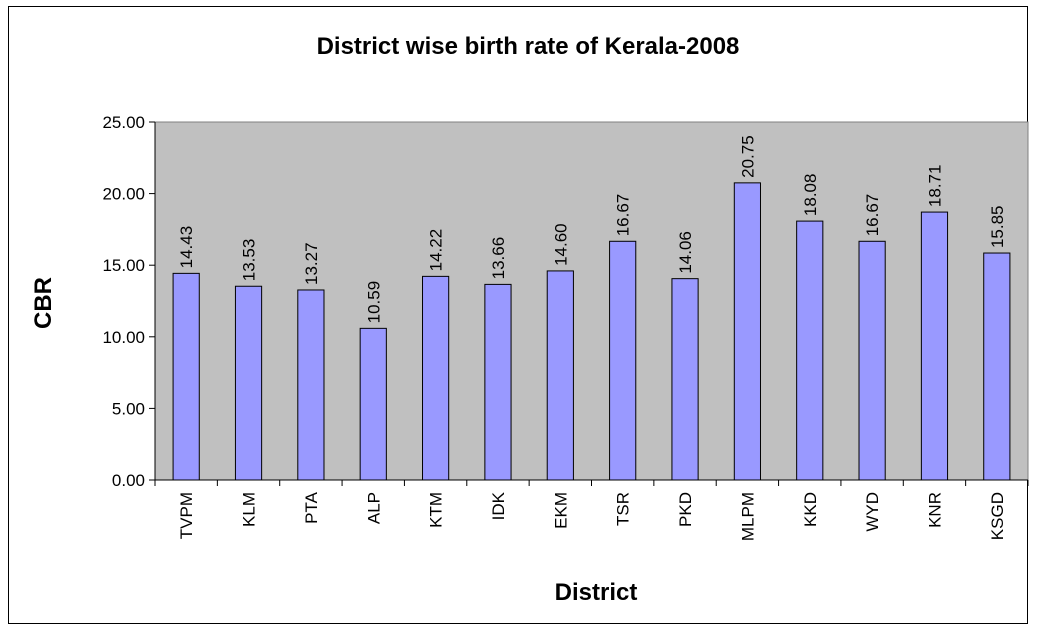 Image resolution: width=1038 pixels, height=632 pixels. What do you see at coordinates (436, 510) in the screenshot?
I see `x-category-label: KTM` at bounding box center [436, 510].